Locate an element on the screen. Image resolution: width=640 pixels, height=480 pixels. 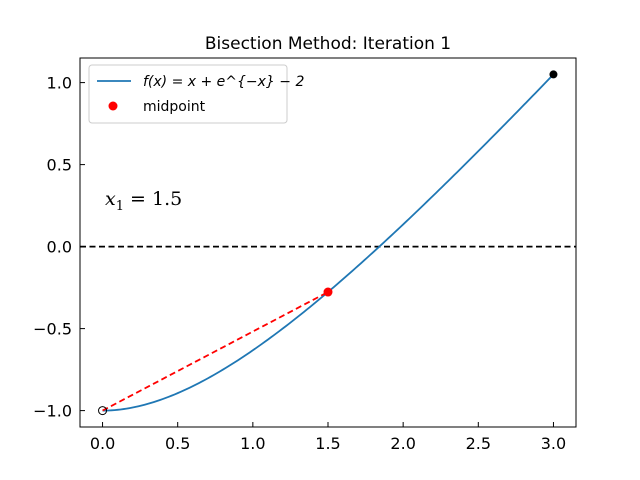
y-tick-label: 0.5 is located at coordinates (59, 165).